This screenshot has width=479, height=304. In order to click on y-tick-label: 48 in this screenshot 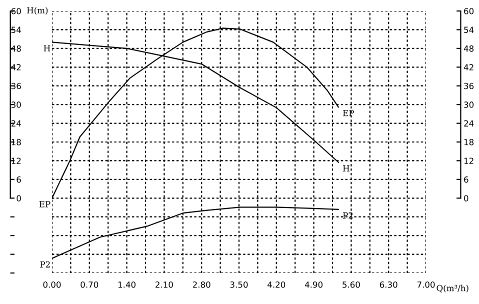, I will do `click(16, 48)`.